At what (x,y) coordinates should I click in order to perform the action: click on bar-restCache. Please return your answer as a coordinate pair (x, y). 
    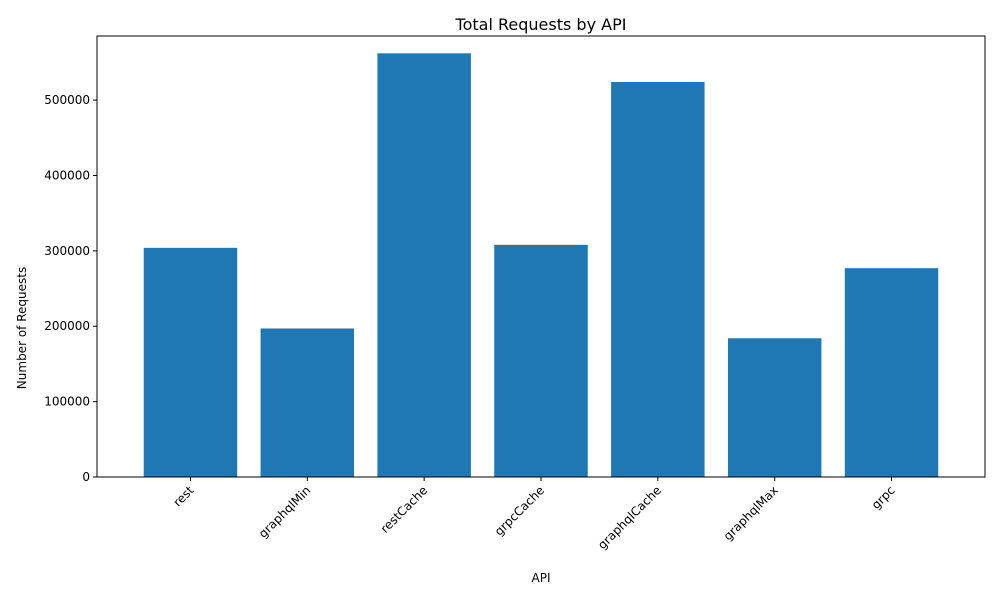
    Looking at the image, I should click on (424, 265).